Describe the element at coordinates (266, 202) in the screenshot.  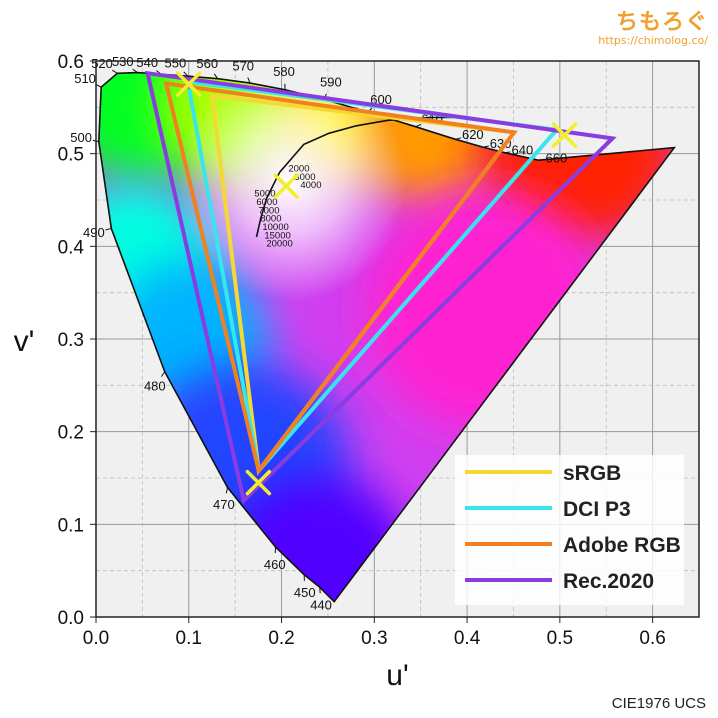
I see `cct-label: 6000` at that location.